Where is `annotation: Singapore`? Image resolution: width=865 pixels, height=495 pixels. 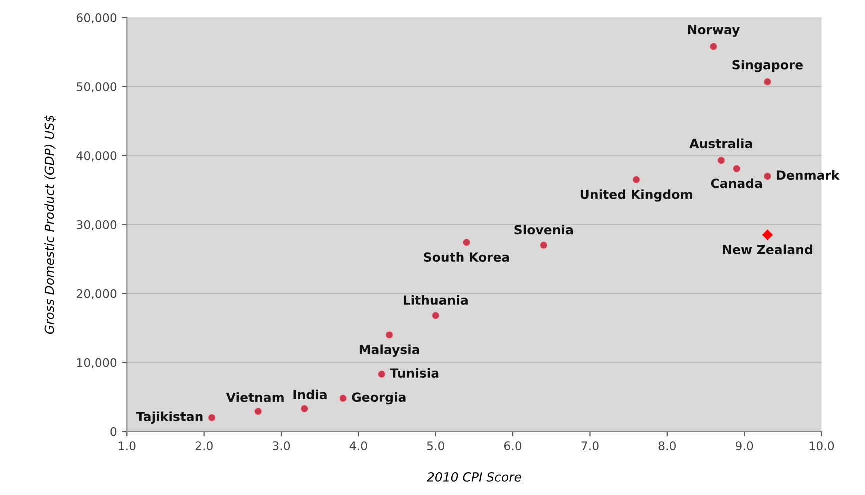
annotation: Singapore is located at coordinates (767, 66).